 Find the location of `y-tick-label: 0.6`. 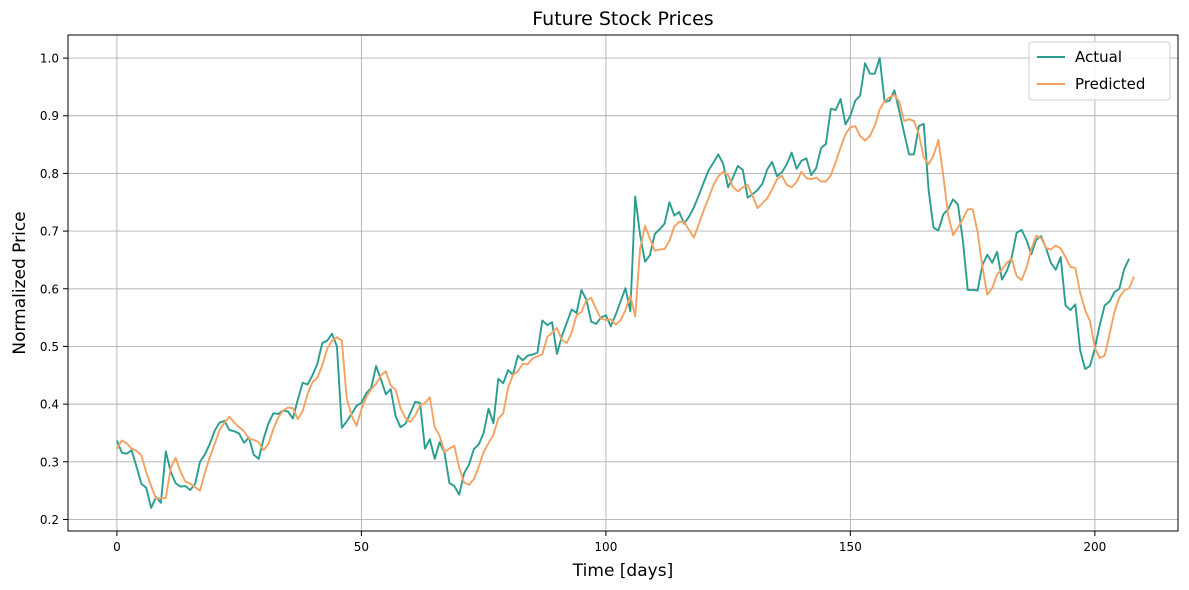

y-tick-label: 0.6 is located at coordinates (49, 289).